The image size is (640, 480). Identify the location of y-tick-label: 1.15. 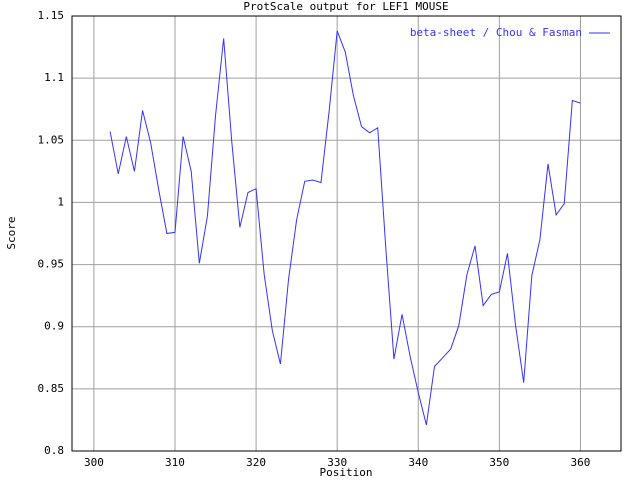
(51, 15).